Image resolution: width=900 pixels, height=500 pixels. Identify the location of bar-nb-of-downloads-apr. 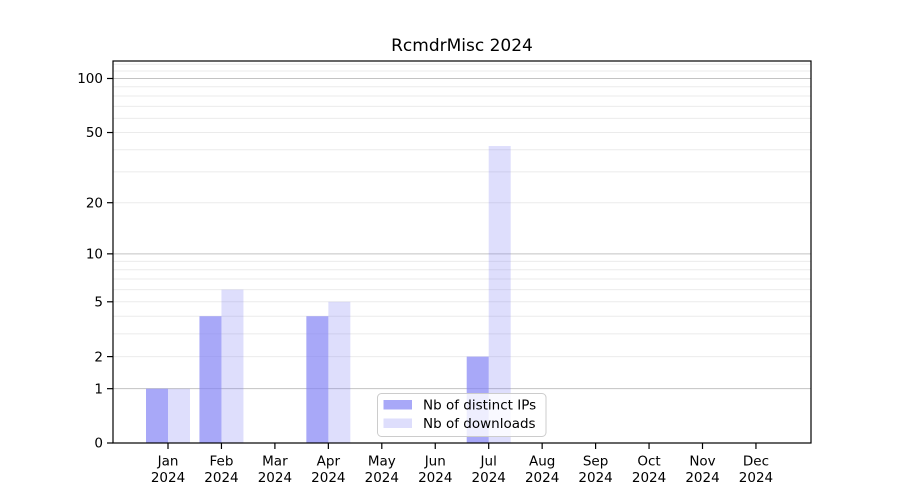
(339, 372).